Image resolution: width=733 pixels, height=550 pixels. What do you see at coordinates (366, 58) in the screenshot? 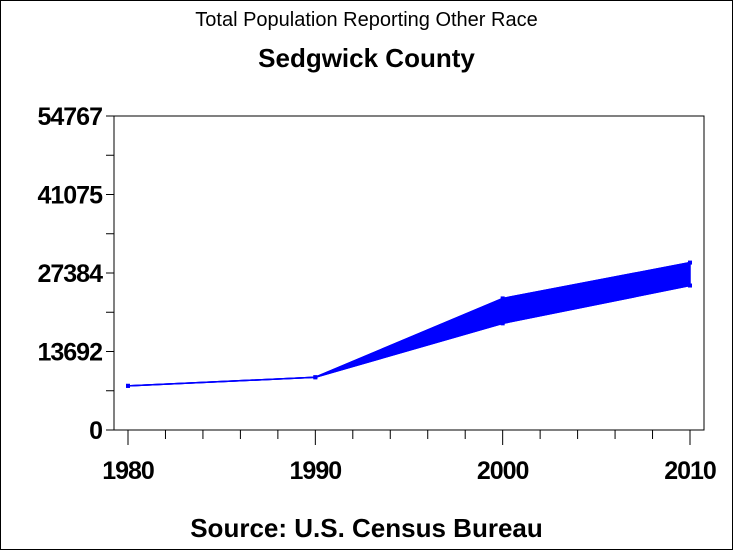
I see `chart-subtitle: Sedgwick County` at bounding box center [366, 58].